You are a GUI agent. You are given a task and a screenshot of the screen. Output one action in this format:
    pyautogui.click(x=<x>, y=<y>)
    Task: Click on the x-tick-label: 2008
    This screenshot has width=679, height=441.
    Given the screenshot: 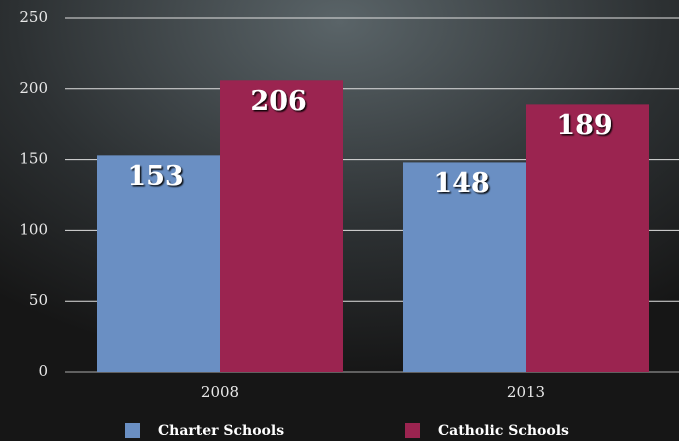 What is the action you would take?
    pyautogui.click(x=220, y=392)
    